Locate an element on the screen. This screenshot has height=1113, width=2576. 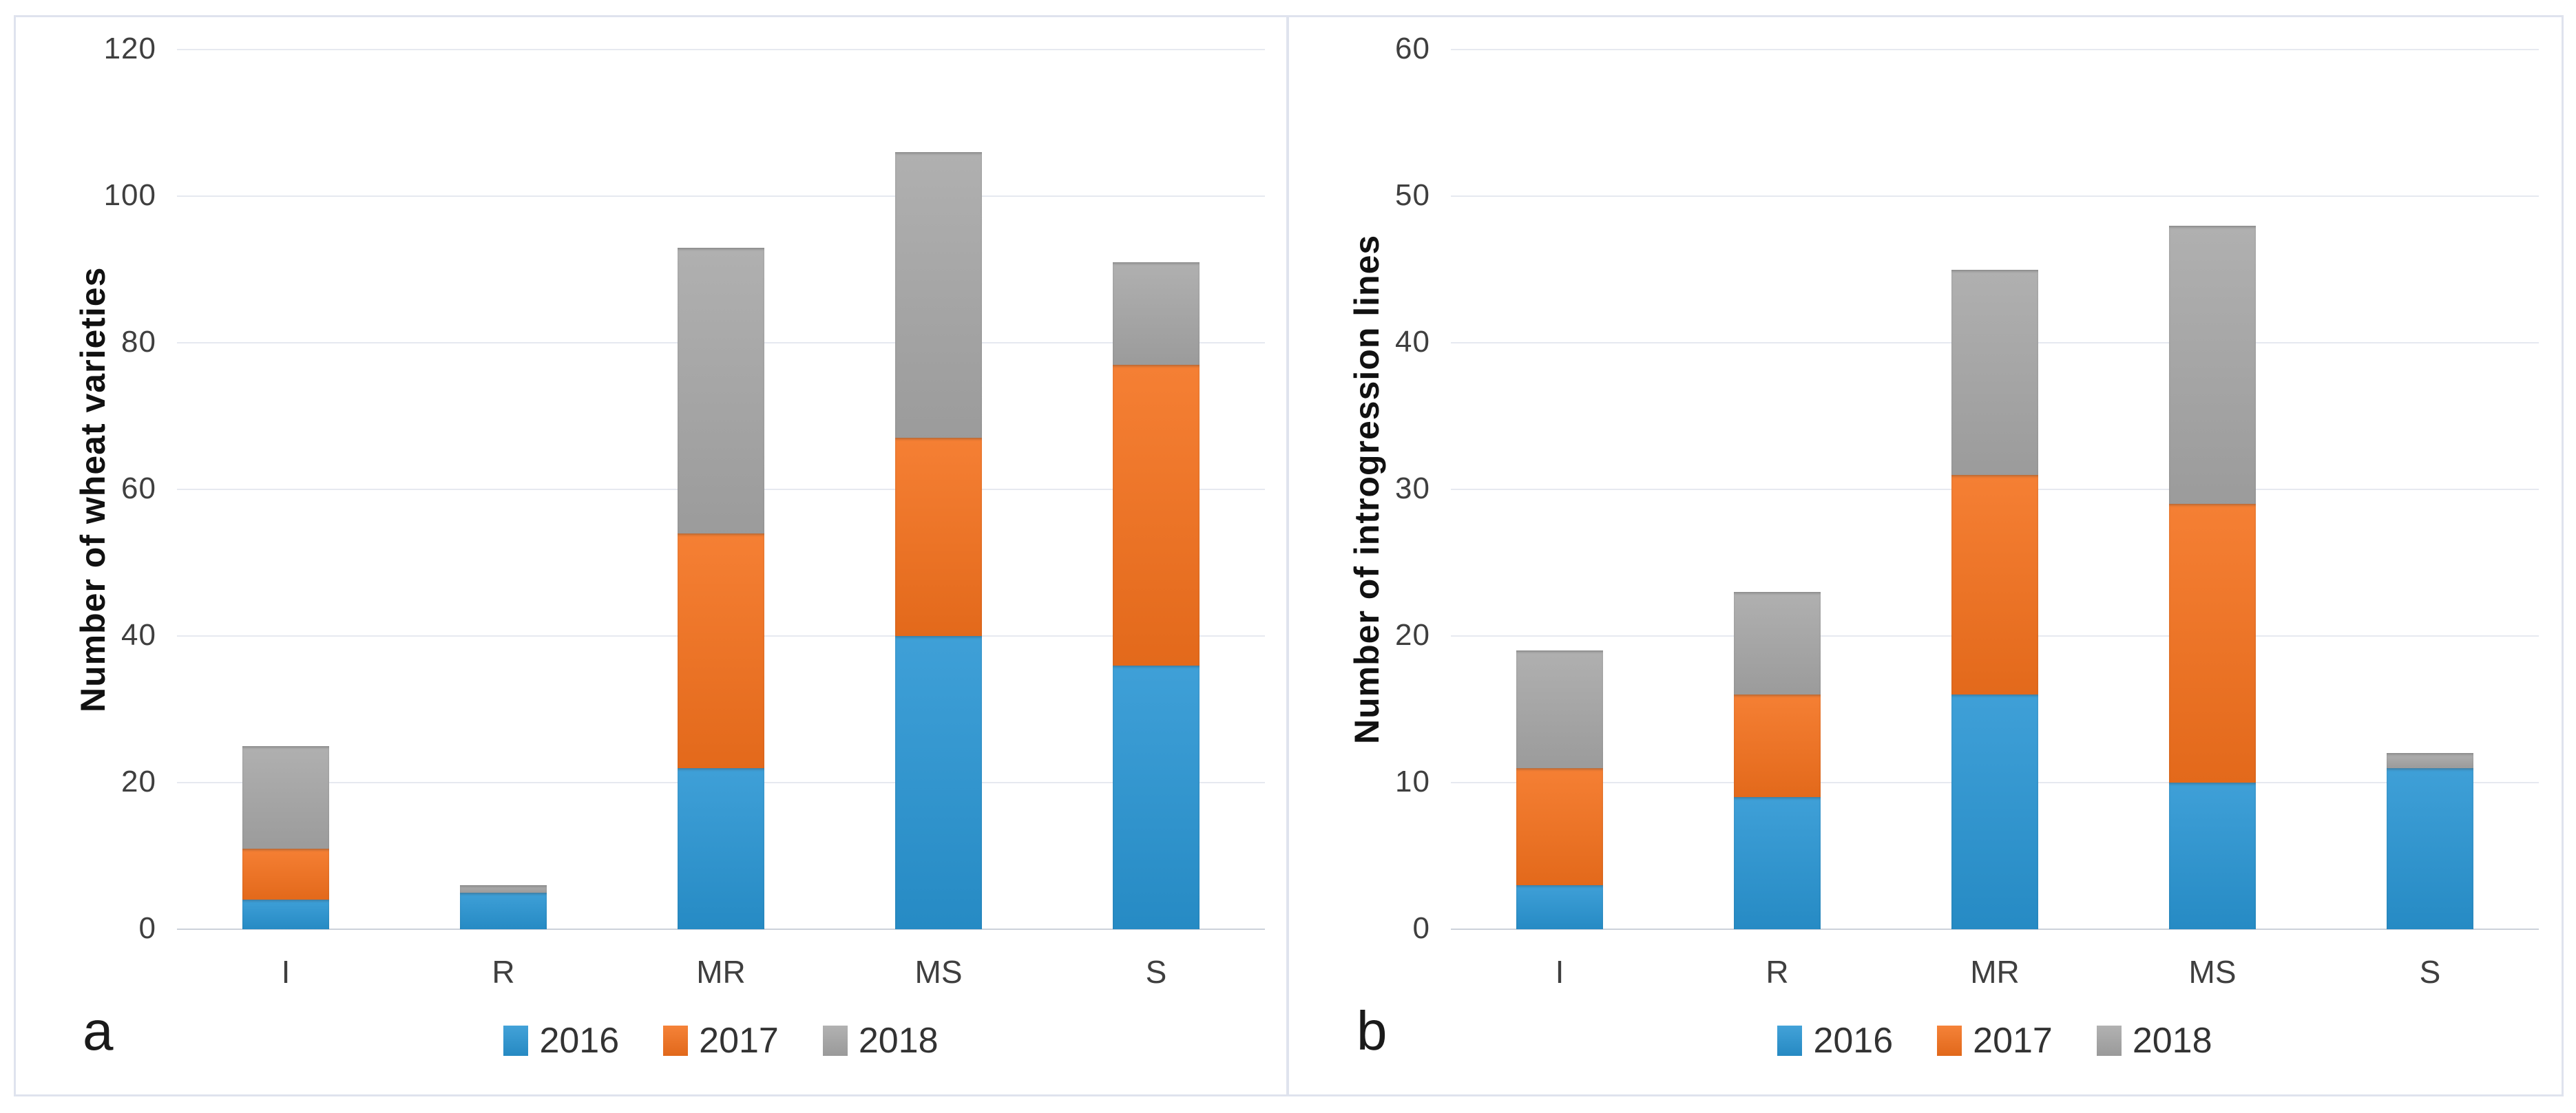
y-tick-label: 120 is located at coordinates (129, 48).